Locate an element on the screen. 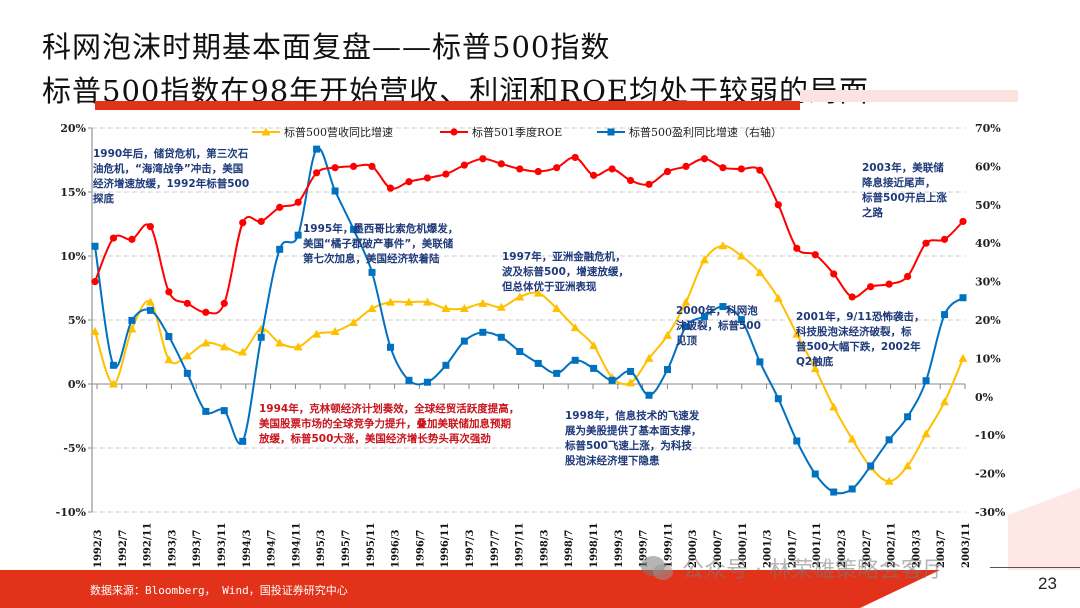  right-axis-label: -20% is located at coordinates (990, 474).